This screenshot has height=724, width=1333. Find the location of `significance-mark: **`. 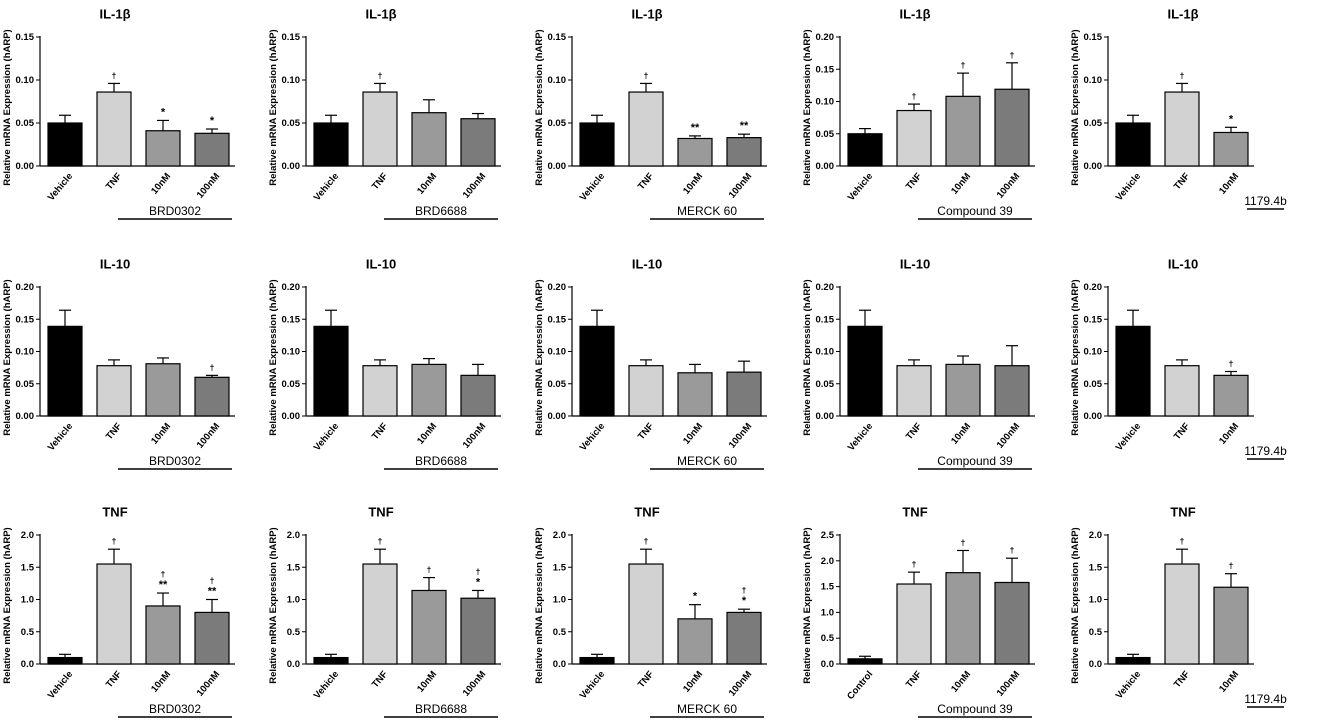

significance-mark: ** is located at coordinates (212, 592).